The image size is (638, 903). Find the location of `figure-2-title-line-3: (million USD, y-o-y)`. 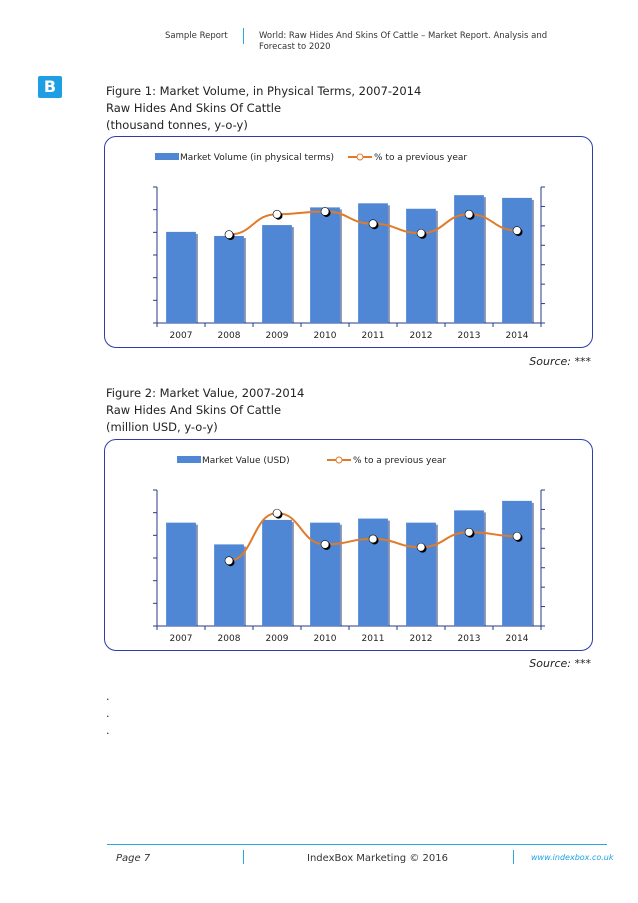

figure-2-title-line-3: (million USD, y-o-y) is located at coordinates (162, 427).